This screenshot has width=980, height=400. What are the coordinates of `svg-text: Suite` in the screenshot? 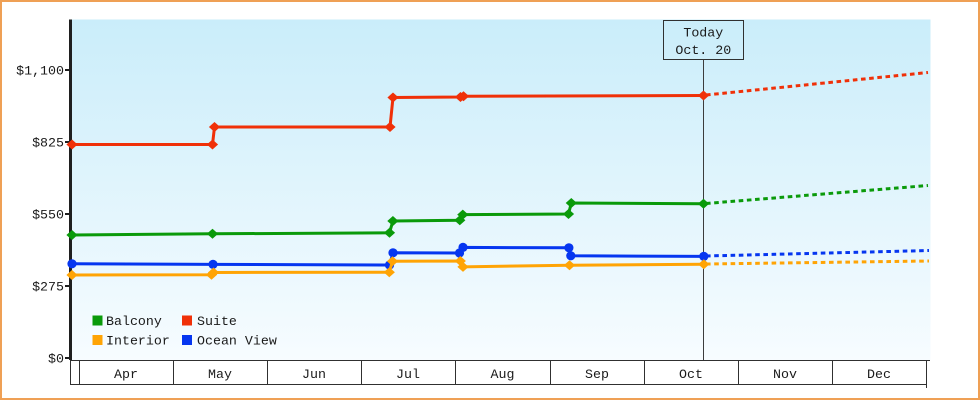 It's located at (217, 321).